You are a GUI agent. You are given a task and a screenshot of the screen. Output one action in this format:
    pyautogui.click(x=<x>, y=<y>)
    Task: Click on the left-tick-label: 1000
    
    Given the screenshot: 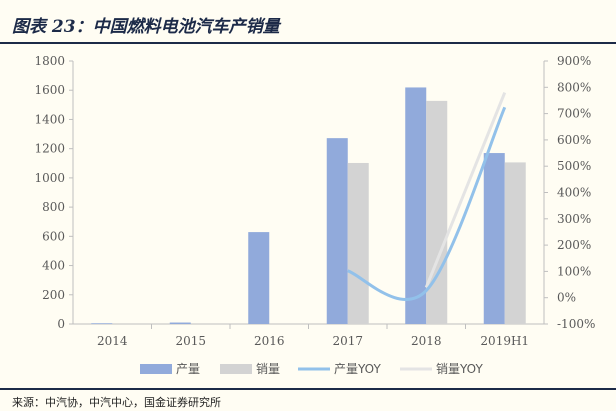 What is the action you would take?
    pyautogui.click(x=49, y=178)
    